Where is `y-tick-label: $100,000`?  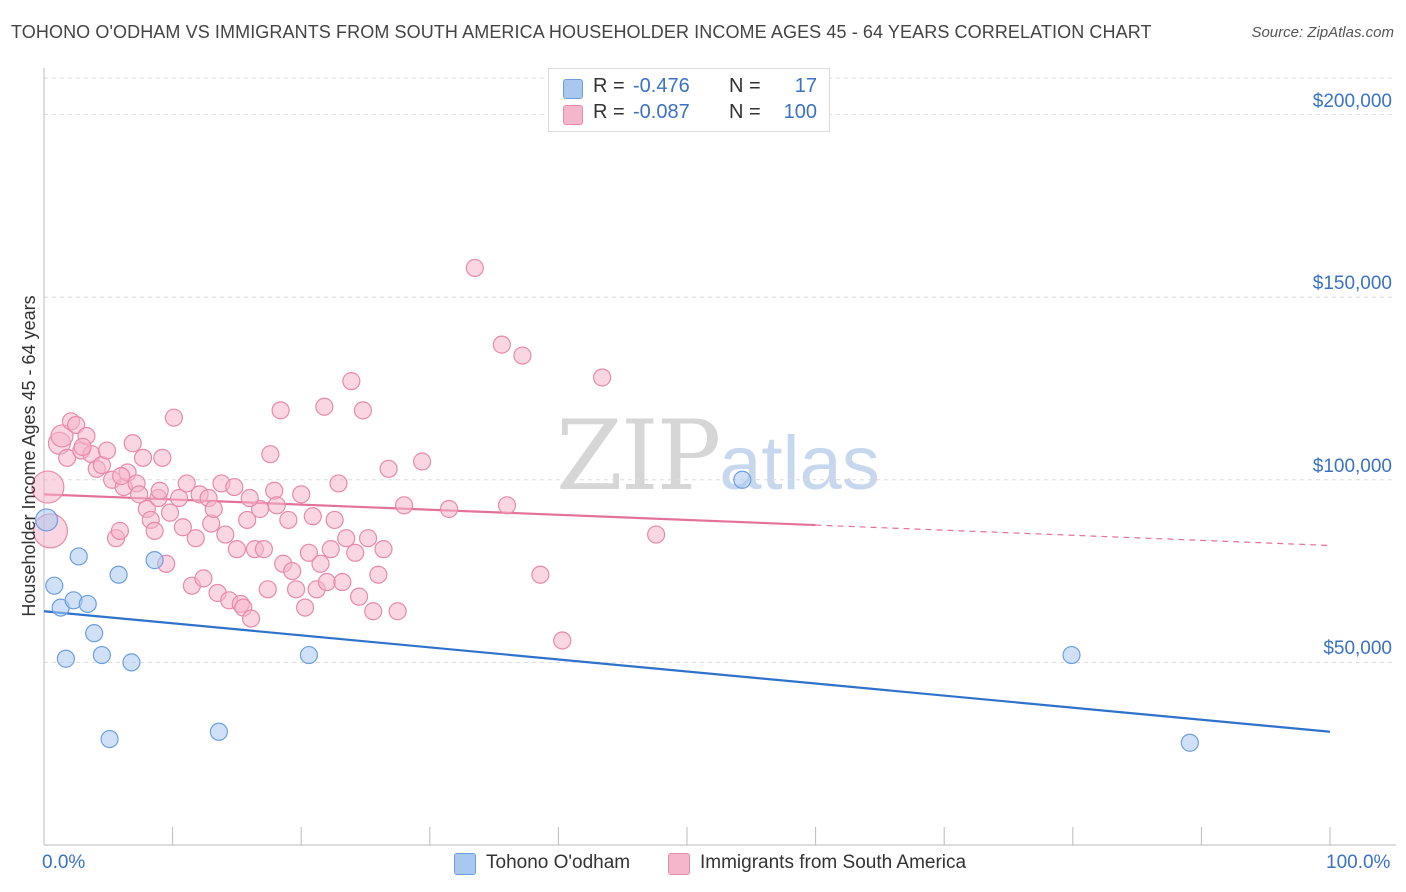
y-tick-label: $100,000 is located at coordinates (1352, 466).